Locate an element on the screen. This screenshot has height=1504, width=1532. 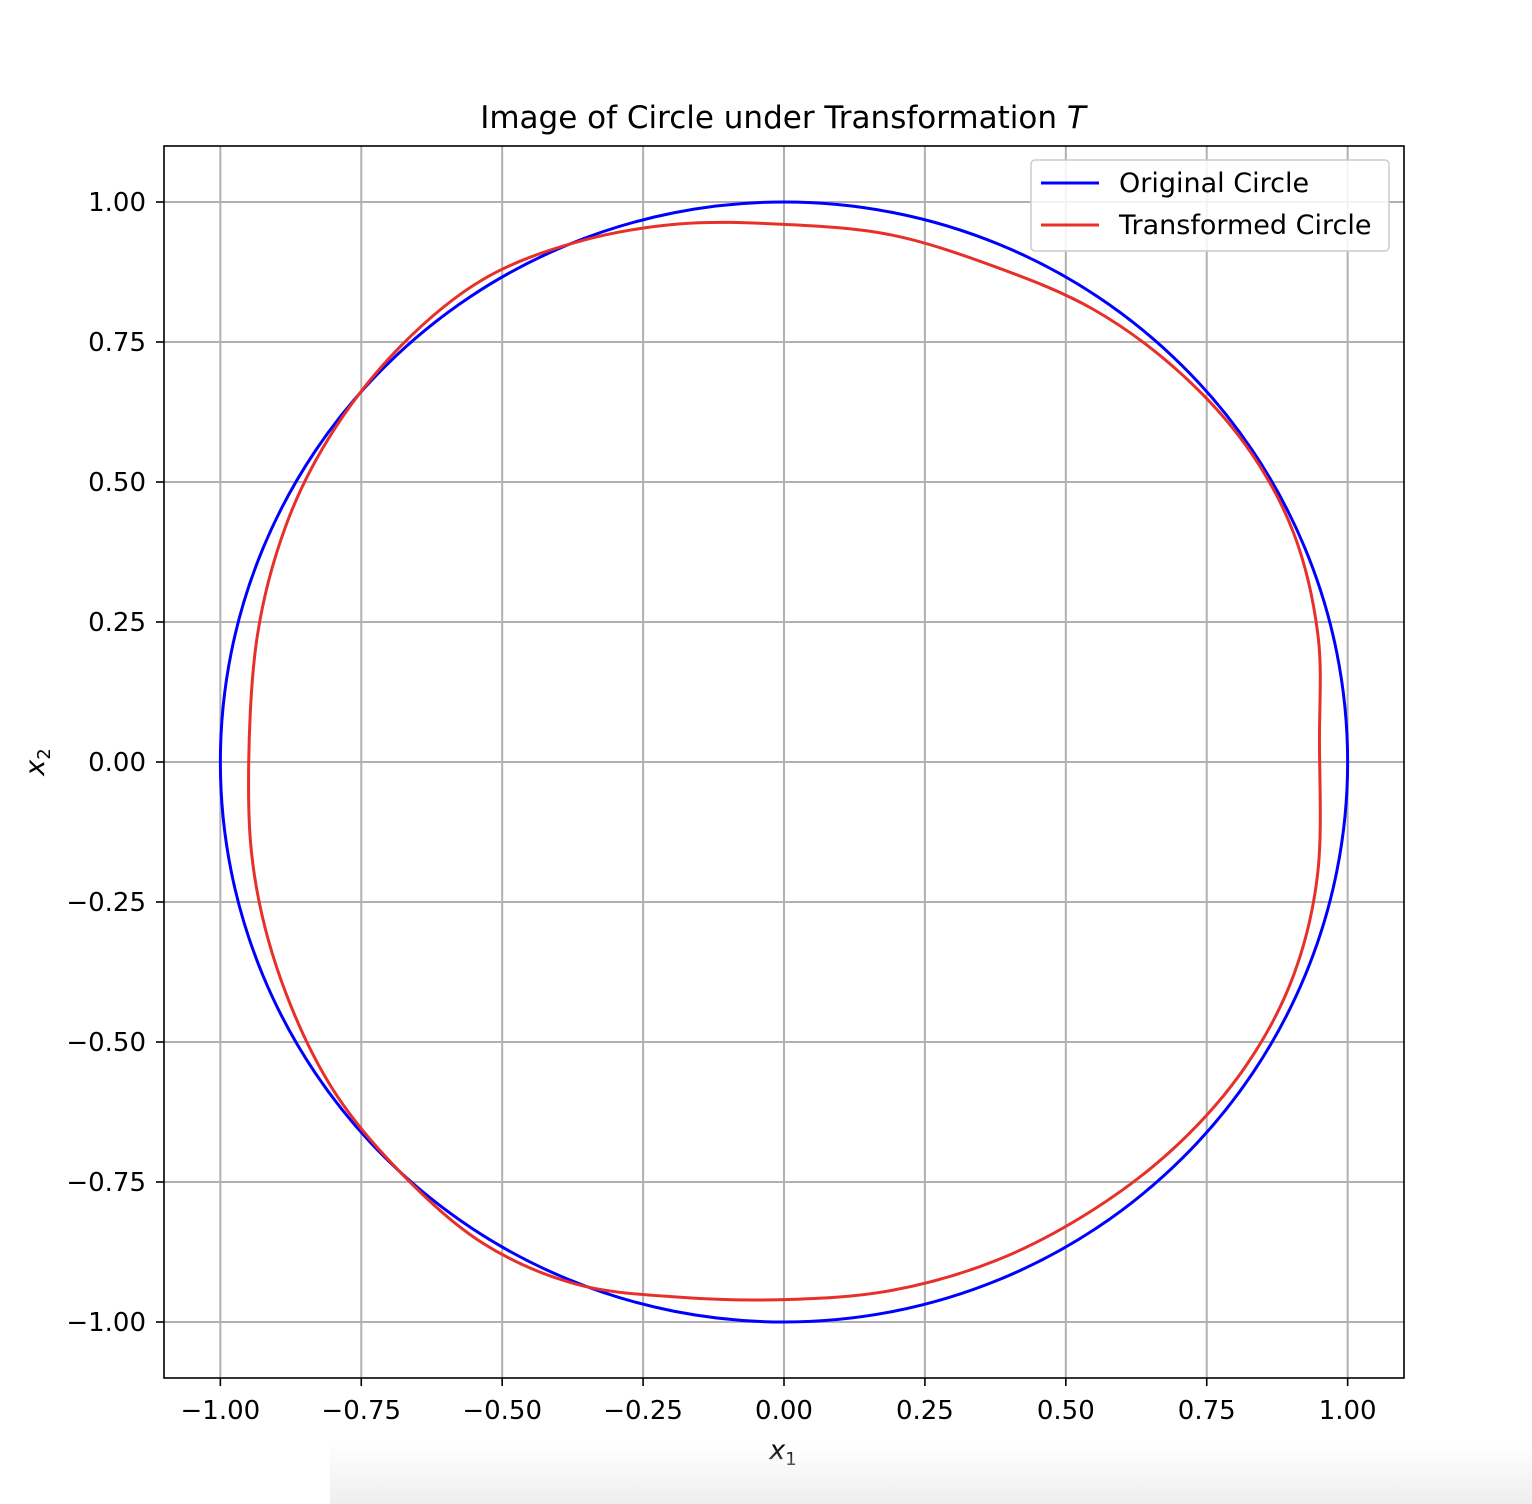
x-tick-label: 1.00 is located at coordinates (1348, 1411).